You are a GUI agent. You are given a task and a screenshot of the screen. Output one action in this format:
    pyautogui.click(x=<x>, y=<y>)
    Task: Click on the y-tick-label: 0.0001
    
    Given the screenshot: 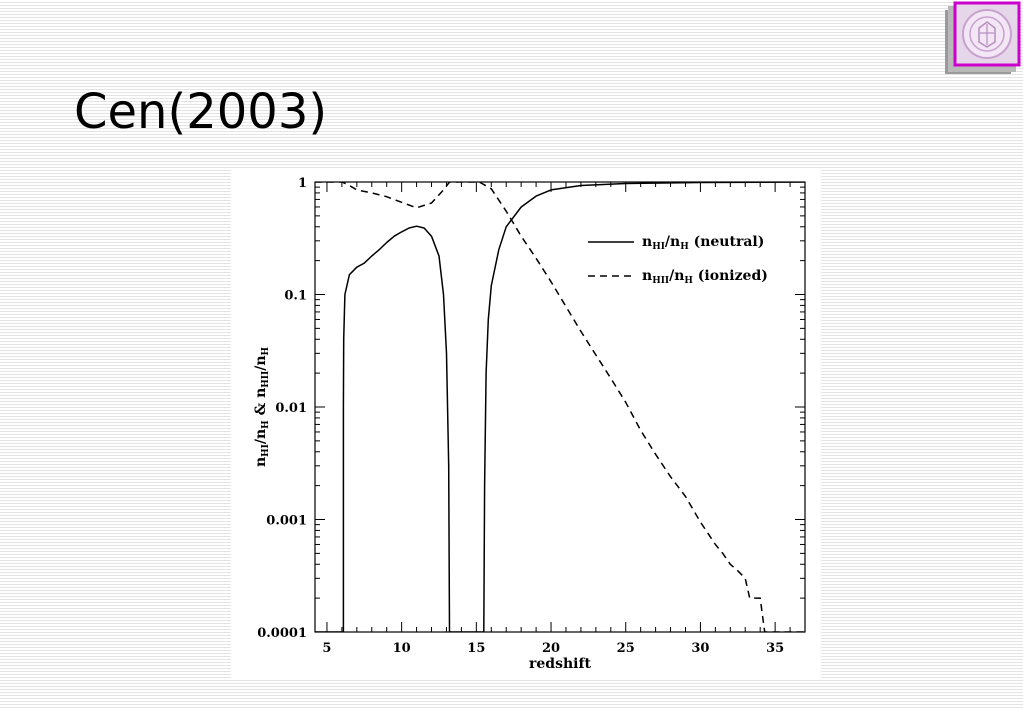 What is the action you would take?
    pyautogui.click(x=282, y=633)
    